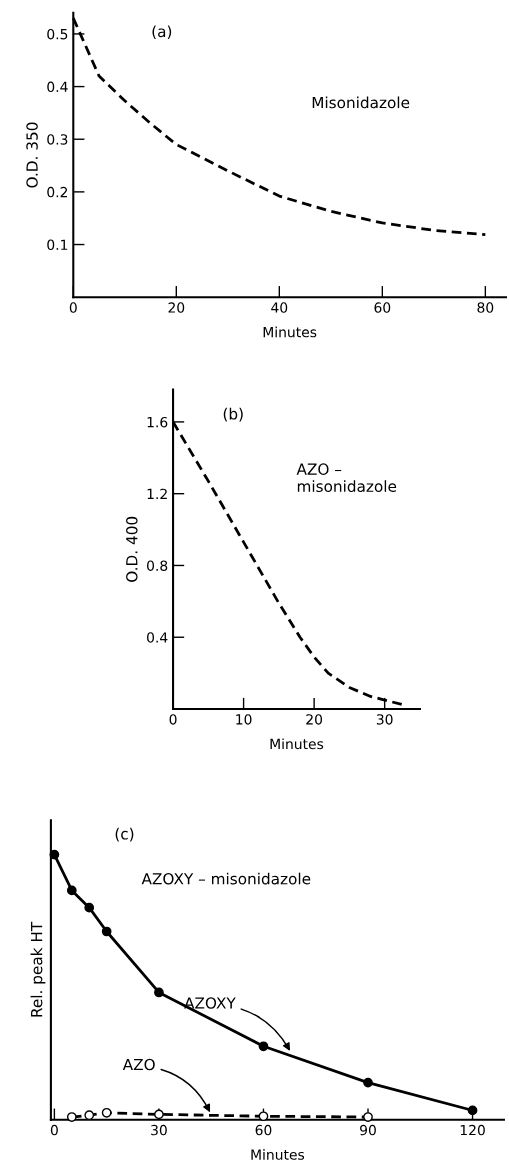 Image resolution: width=509 pixels, height=1170 pixels. What do you see at coordinates (157, 565) in the screenshot?
I see `y-tick-label: 0.8` at bounding box center [157, 565].